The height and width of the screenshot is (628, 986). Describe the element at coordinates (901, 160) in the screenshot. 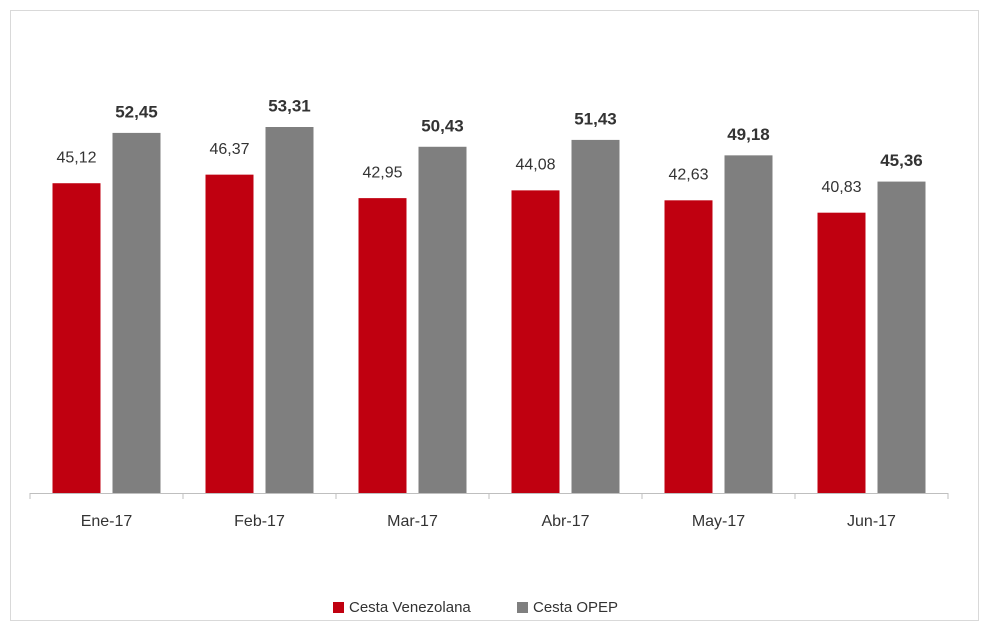

I see `data-label: 45,36` at that location.